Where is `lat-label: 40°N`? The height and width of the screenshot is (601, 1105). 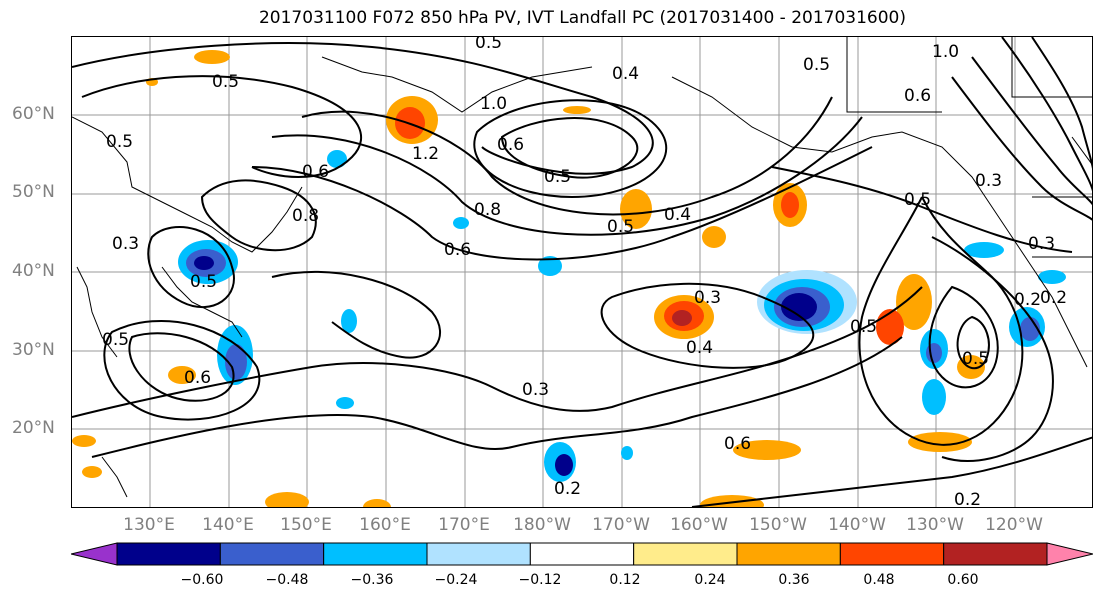
lat-label: 40°N is located at coordinates (33, 271).